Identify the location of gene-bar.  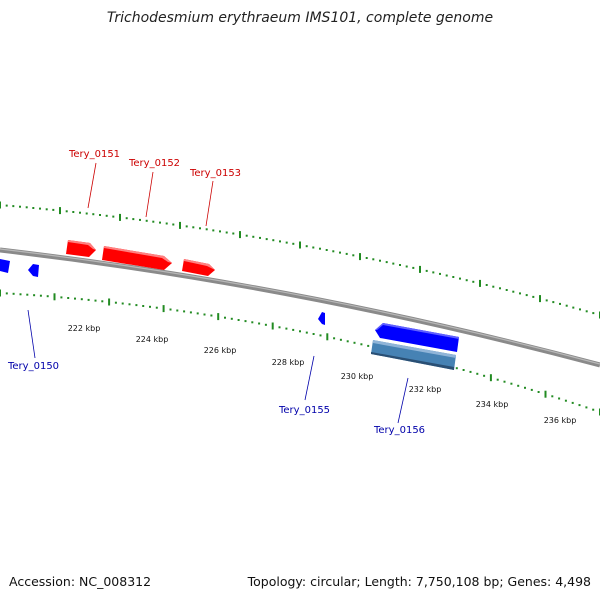
(413, 355).